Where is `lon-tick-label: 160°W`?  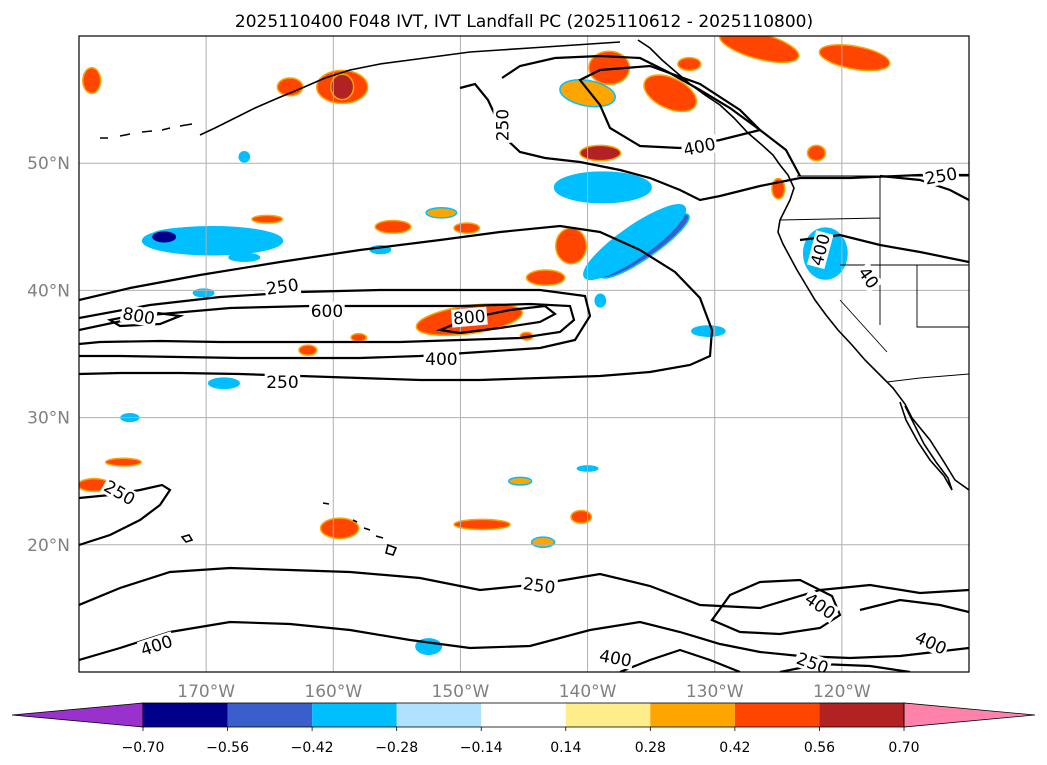 lon-tick-label: 160°W is located at coordinates (333, 692).